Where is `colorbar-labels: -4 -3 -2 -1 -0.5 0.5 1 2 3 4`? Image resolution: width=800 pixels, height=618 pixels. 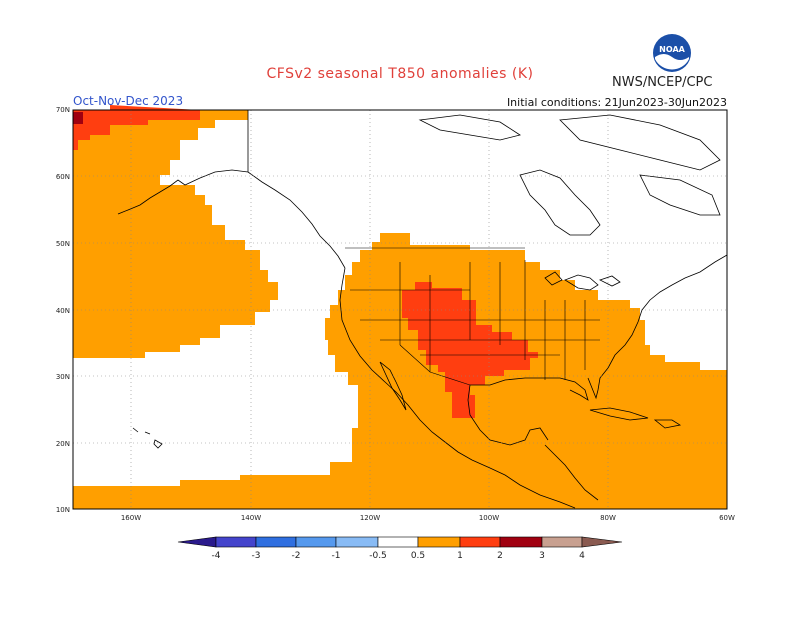
colorbar-labels: -4 -3 -2 -1 -0.5 0.5 1 2 3 4 is located at coordinates (399, 556).